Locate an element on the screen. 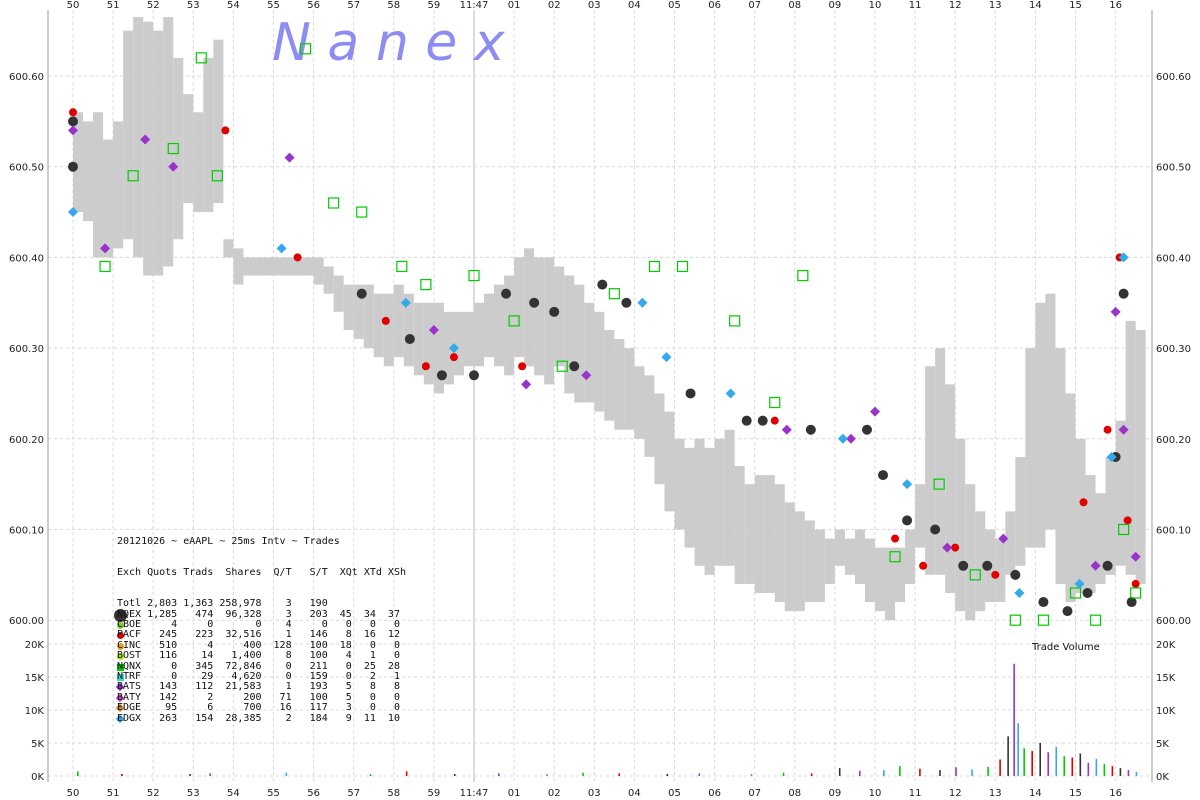 The height and width of the screenshot is (800, 1200). x-tick-label-top: 06 is located at coordinates (714, 5).